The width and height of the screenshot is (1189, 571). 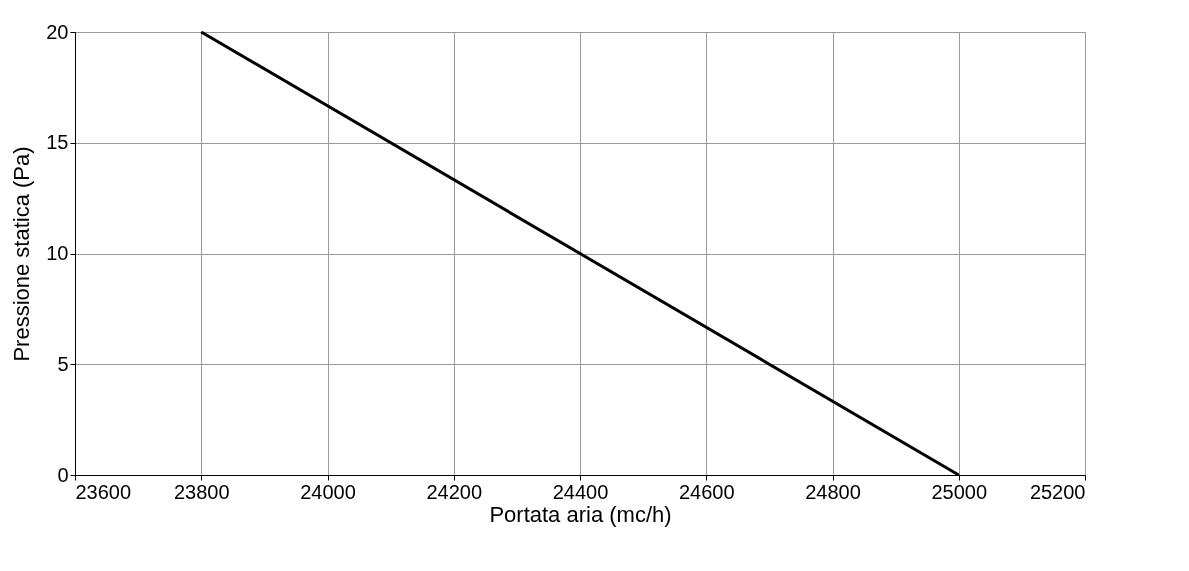 What do you see at coordinates (1057, 491) in the screenshot?
I see `x-tick-label: 25200` at bounding box center [1057, 491].